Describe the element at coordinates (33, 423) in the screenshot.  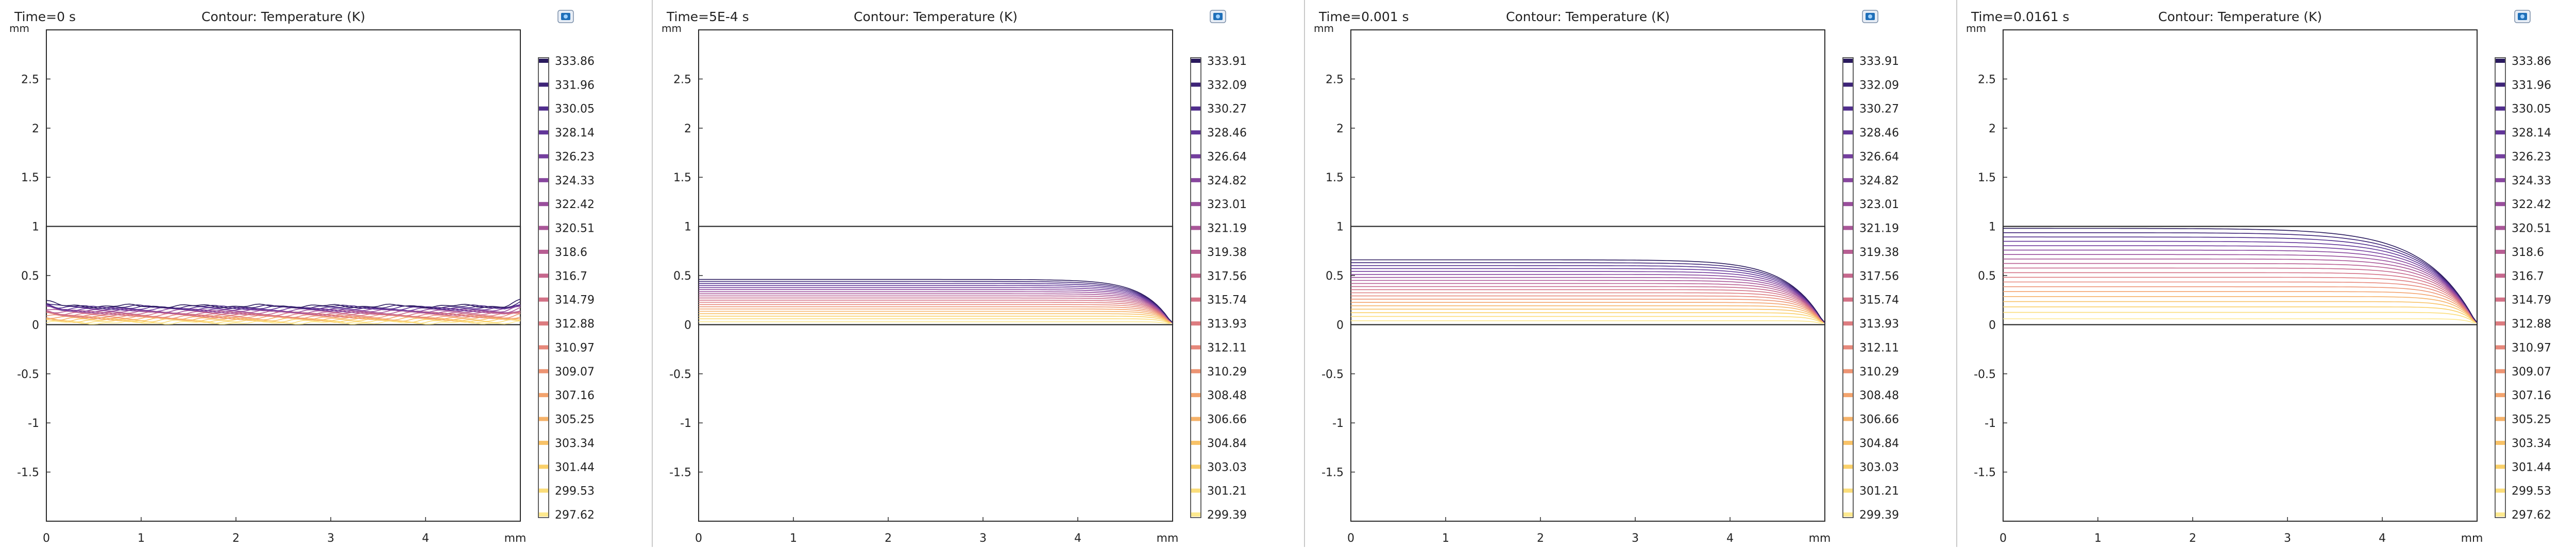
I see `y-tick-label: -1` at that location.